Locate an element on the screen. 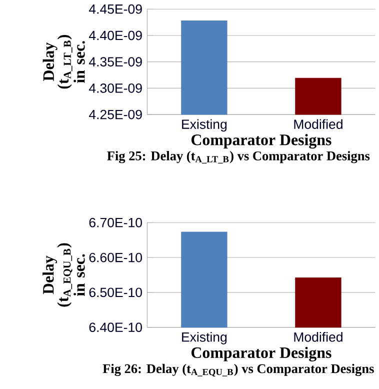 The image size is (379, 389). y-tick-label: 6.70E-10 is located at coordinates (116, 223).